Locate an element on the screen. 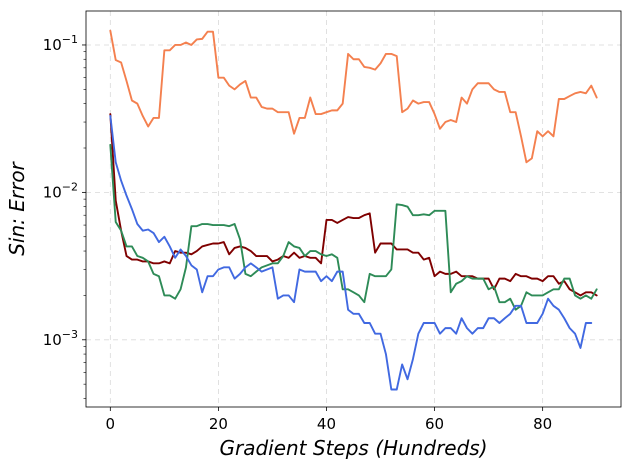 The width and height of the screenshot is (630, 470). x-axis-ticks: 0 20 40 60 80 is located at coordinates (329, 420).